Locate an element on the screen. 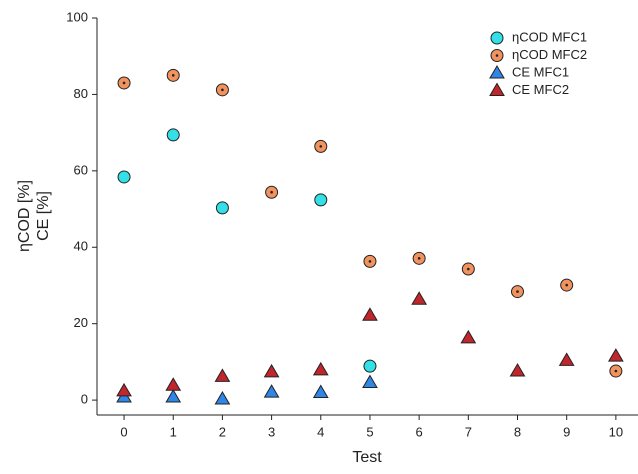 This screenshot has height=474, width=638. x-tick-label: 1 is located at coordinates (173, 431).